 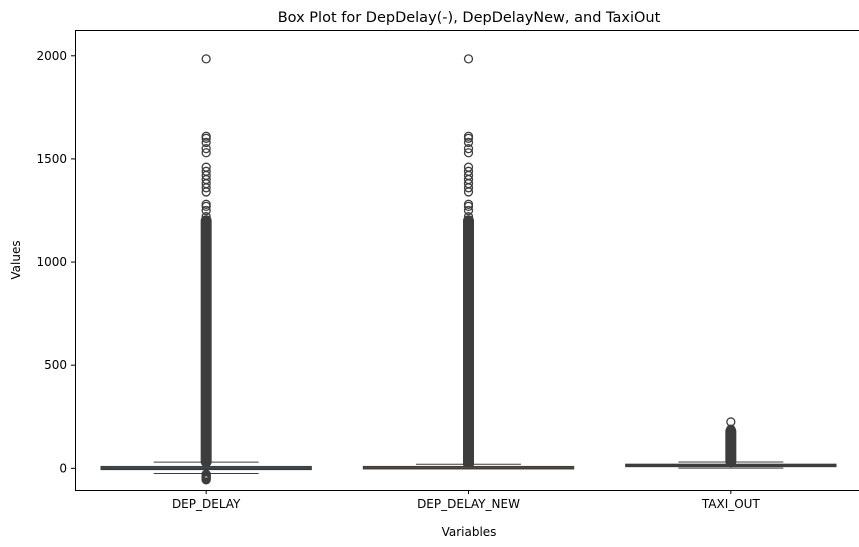 What do you see at coordinates (55, 365) in the screenshot?
I see `y-tick-label: 500` at bounding box center [55, 365].